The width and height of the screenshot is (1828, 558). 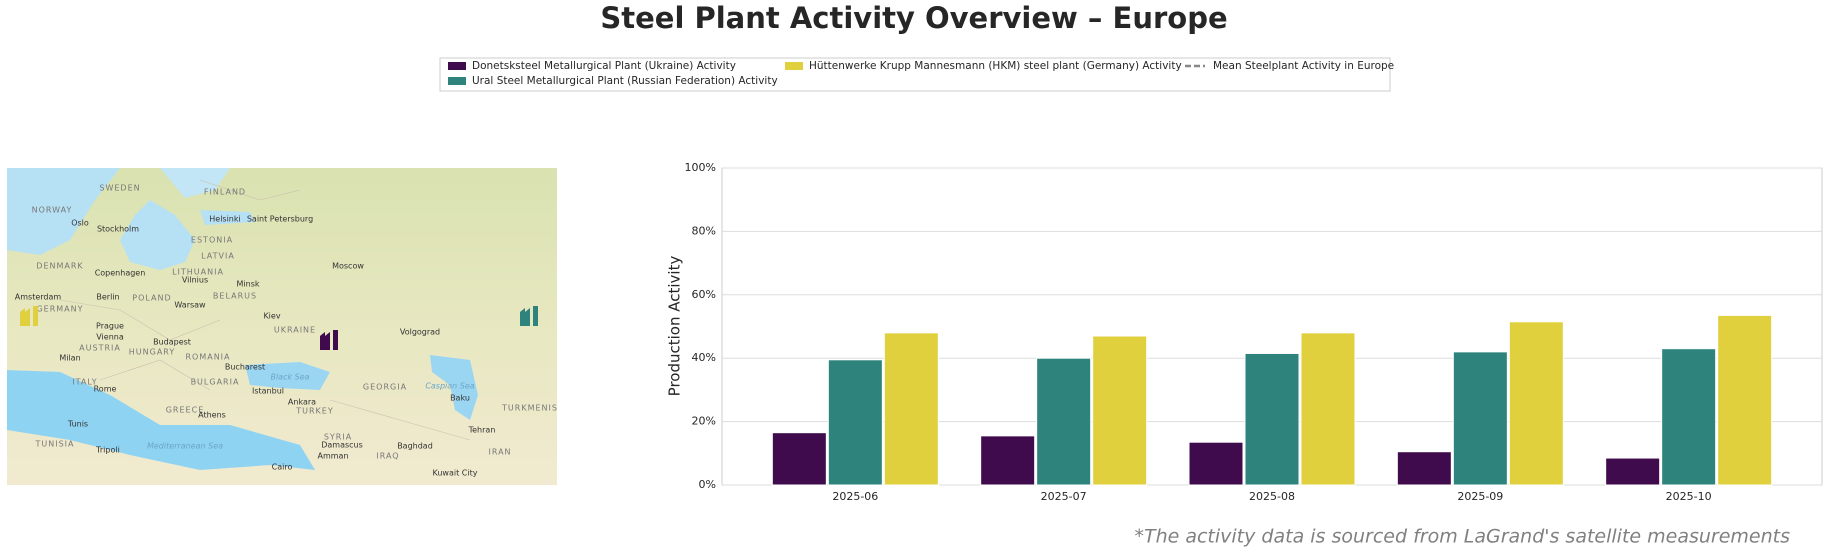 I want to click on map-label: Istanbul, so click(x=268, y=391).